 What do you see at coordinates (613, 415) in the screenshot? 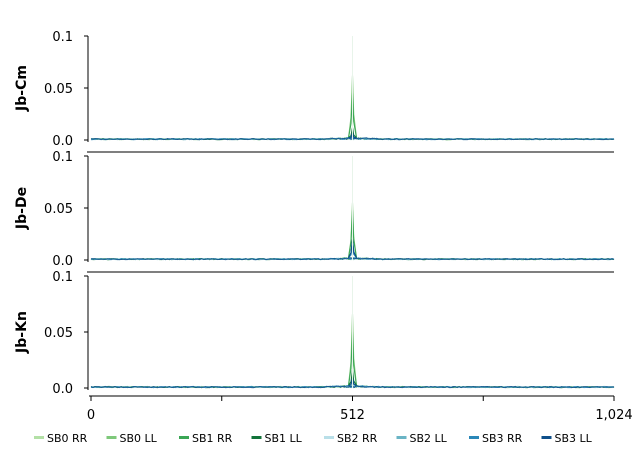
I see `x-tick-label: 1,024` at bounding box center [613, 415].